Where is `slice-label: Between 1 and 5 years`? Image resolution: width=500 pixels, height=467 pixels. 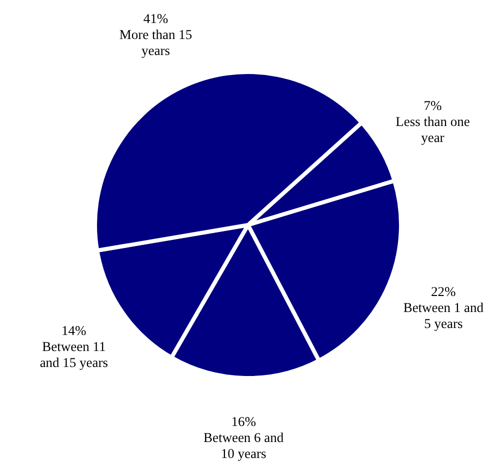
slice-label: Between 1 and 5 years is located at coordinates (443, 316).